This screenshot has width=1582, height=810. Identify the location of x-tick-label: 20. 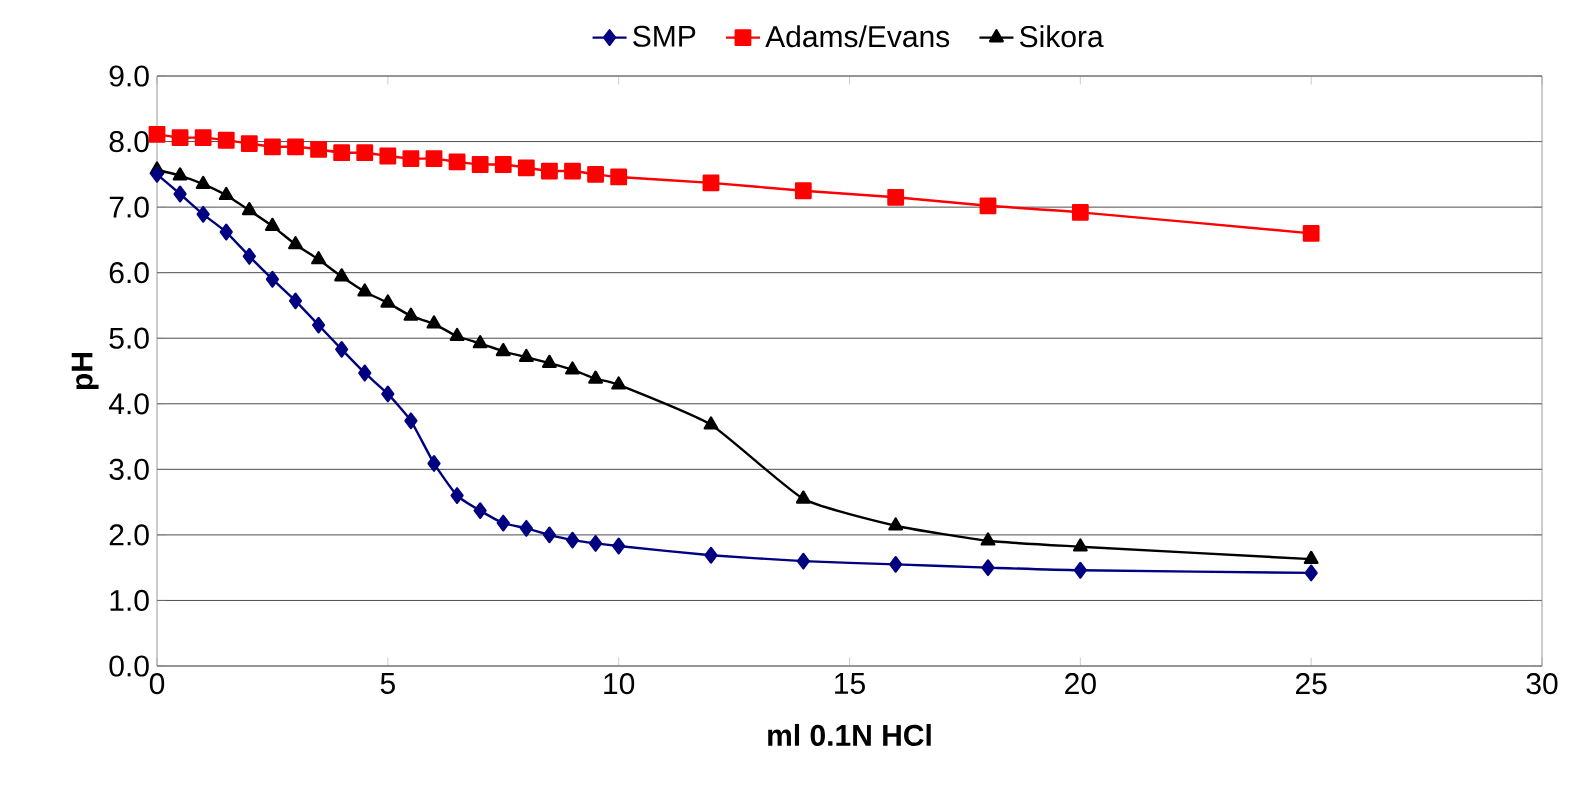
(1080, 684).